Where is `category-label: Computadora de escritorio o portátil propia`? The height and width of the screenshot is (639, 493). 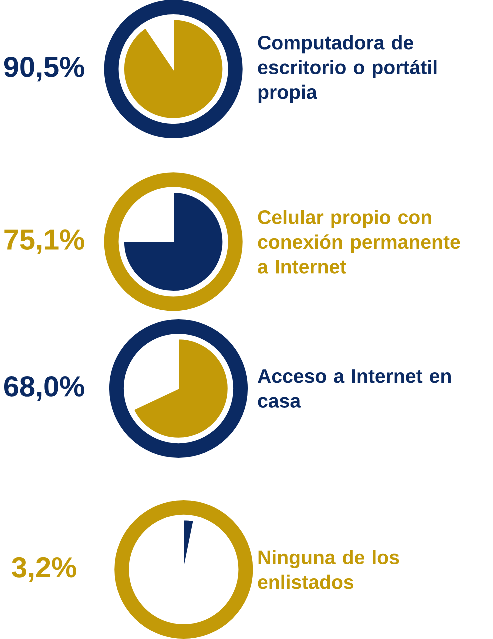
category-label: Computadora de escritorio o portátil propia is located at coordinates (347, 69).